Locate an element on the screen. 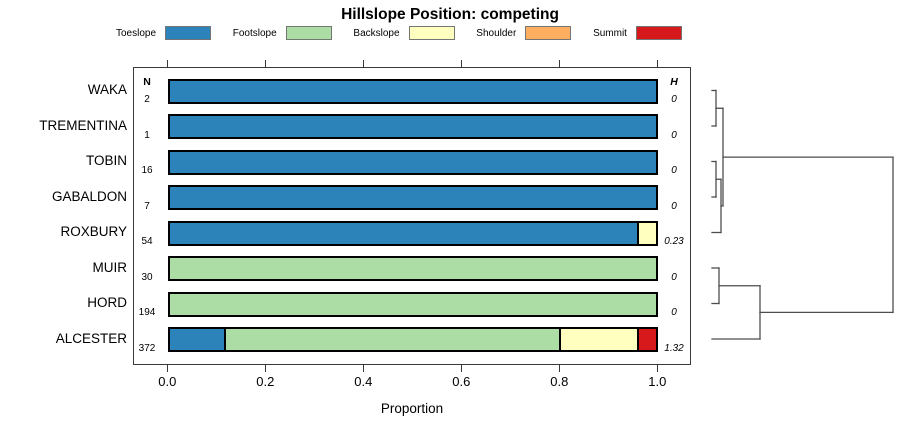  legend-item-toeslope: Toeslope is located at coordinates (164, 33).